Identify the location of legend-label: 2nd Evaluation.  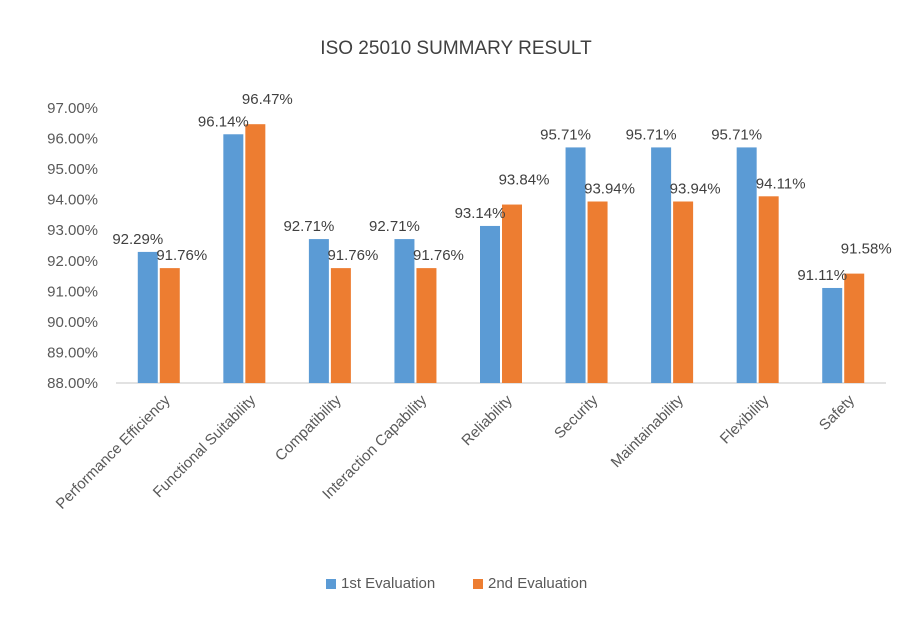
(537, 583).